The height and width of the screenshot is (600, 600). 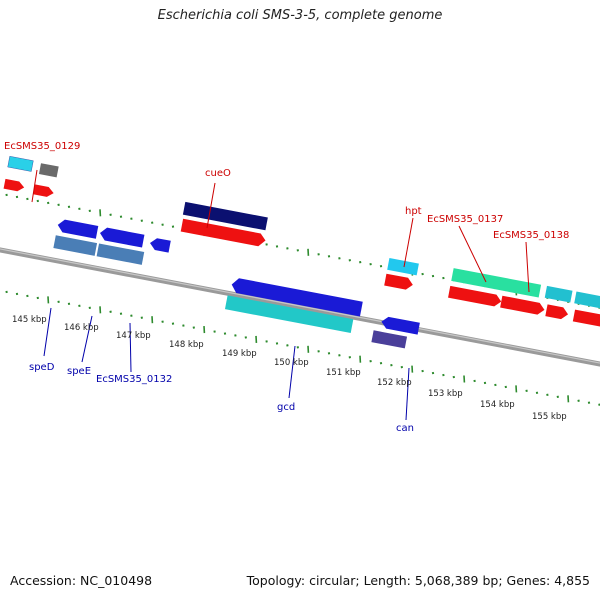 I want to click on kbp-label-155: 155 kbp, so click(x=549, y=417).